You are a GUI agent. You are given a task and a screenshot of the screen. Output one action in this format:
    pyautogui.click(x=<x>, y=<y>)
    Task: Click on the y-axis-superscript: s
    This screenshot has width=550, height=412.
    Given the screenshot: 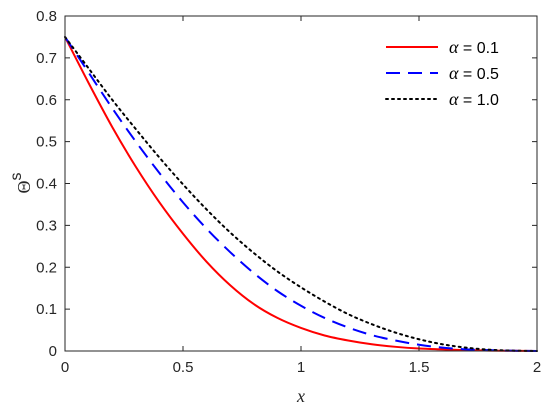 What is the action you would take?
    pyautogui.click(x=16, y=177)
    